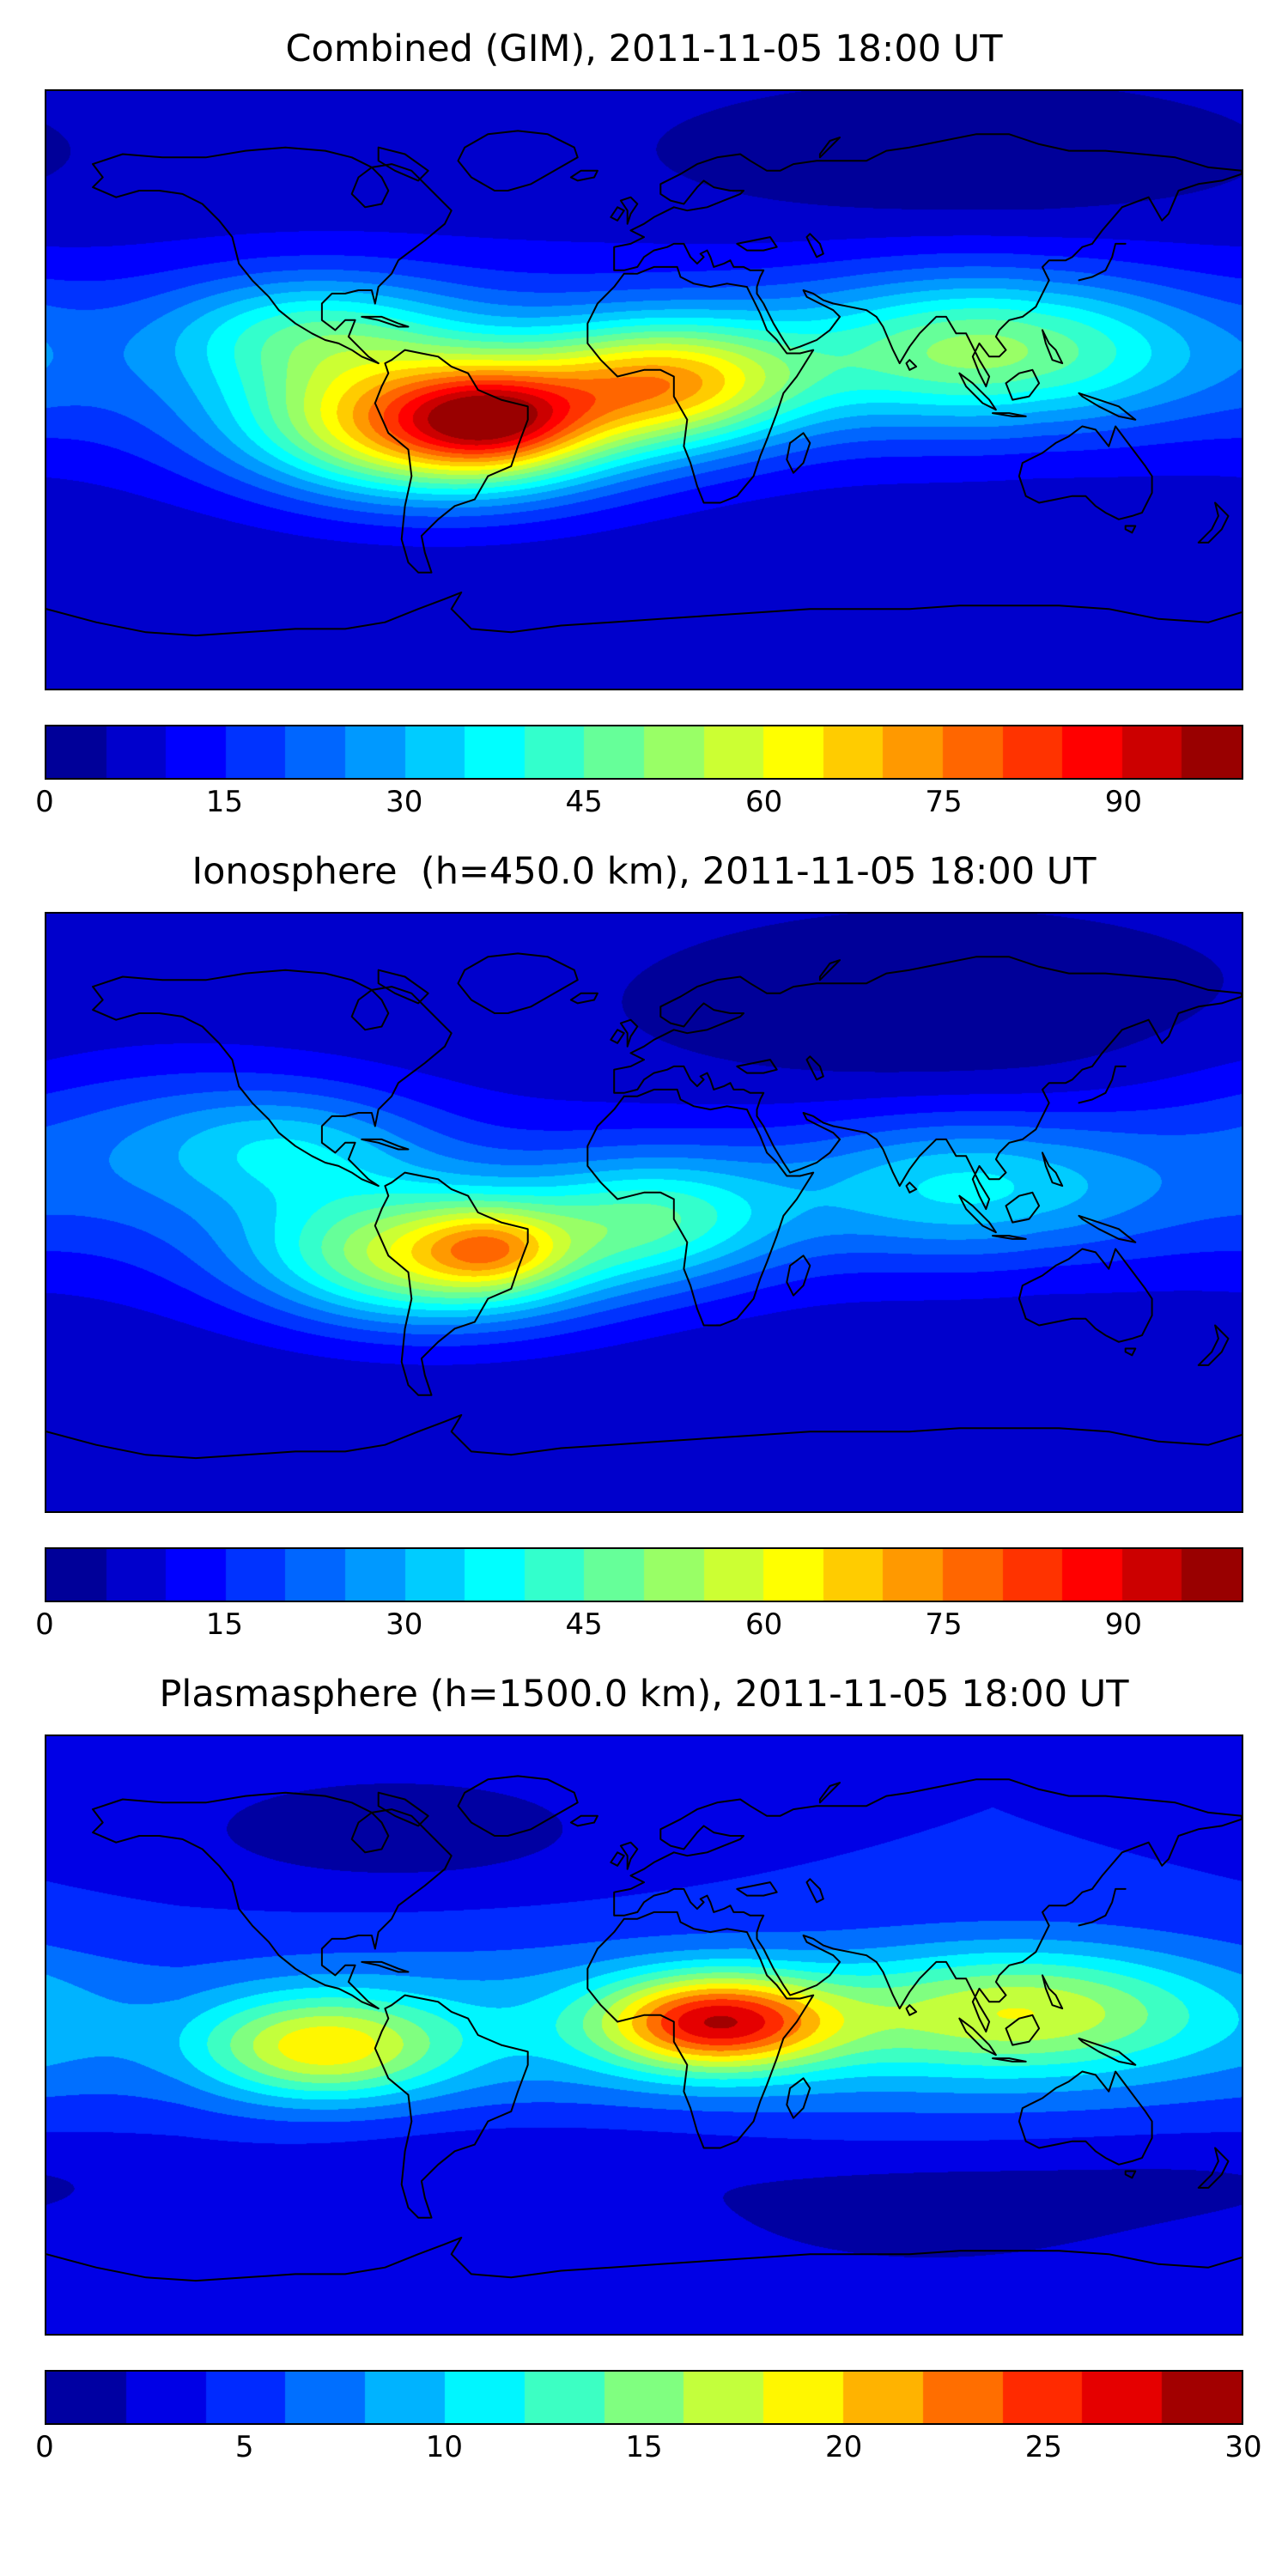  I want to click on colorbar-ticks-ionosphere: 0 15 30 45 60 75 90, so click(639, 1623).